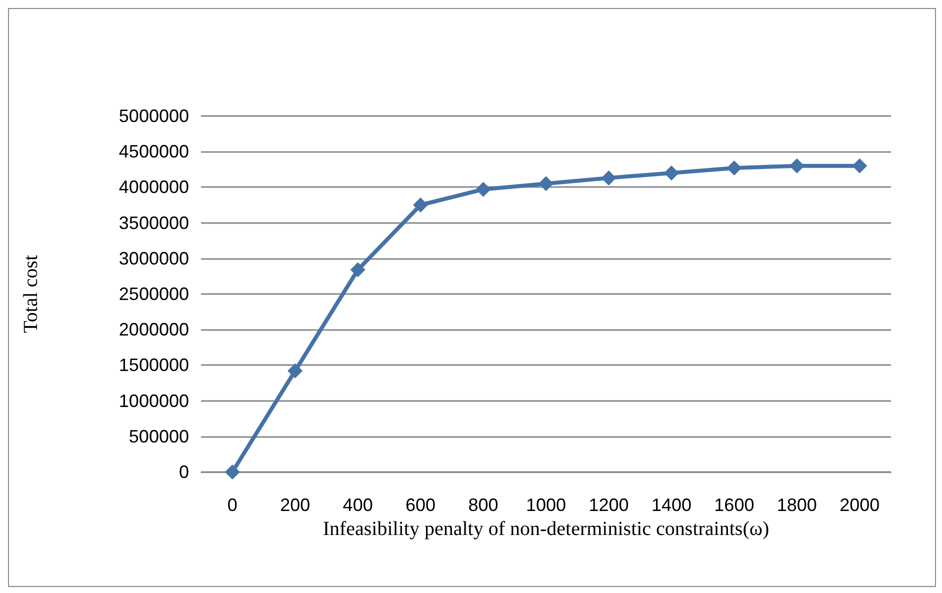 This screenshot has height=593, width=942. What do you see at coordinates (796, 505) in the screenshot?
I see `x-tick-label: 1800` at bounding box center [796, 505].